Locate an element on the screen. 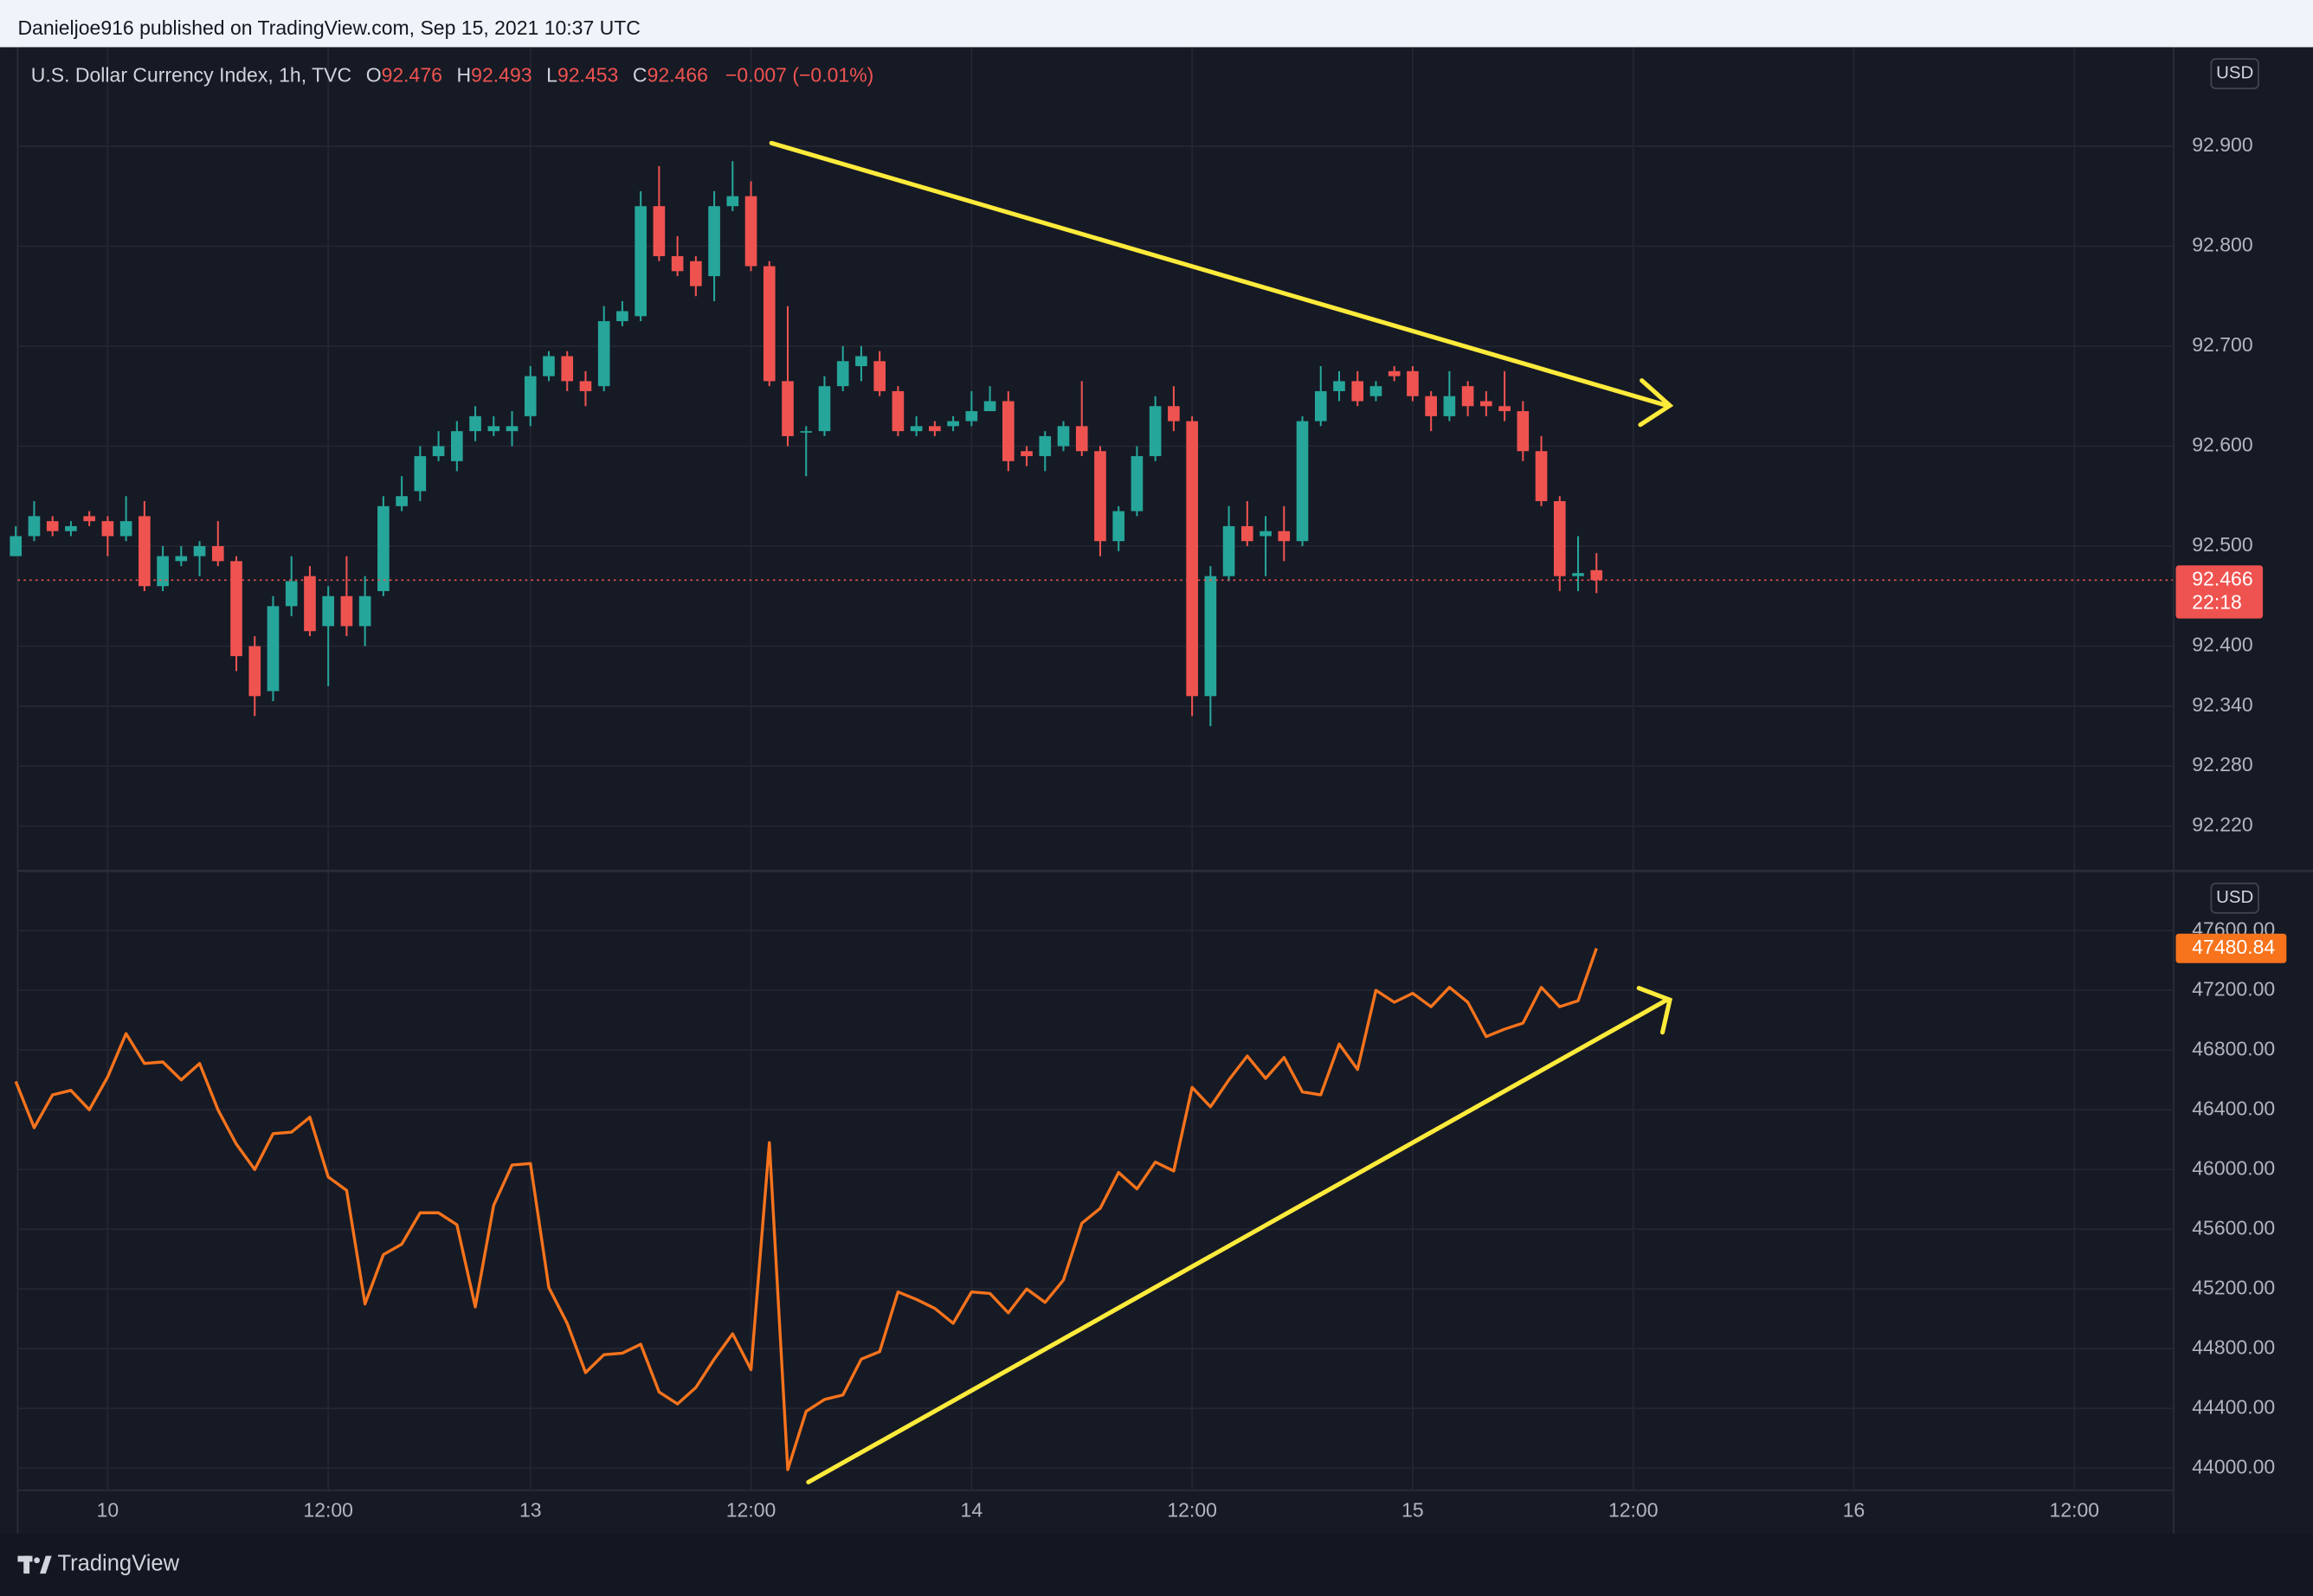  y-tick-label: 92.400 is located at coordinates (2222, 645).